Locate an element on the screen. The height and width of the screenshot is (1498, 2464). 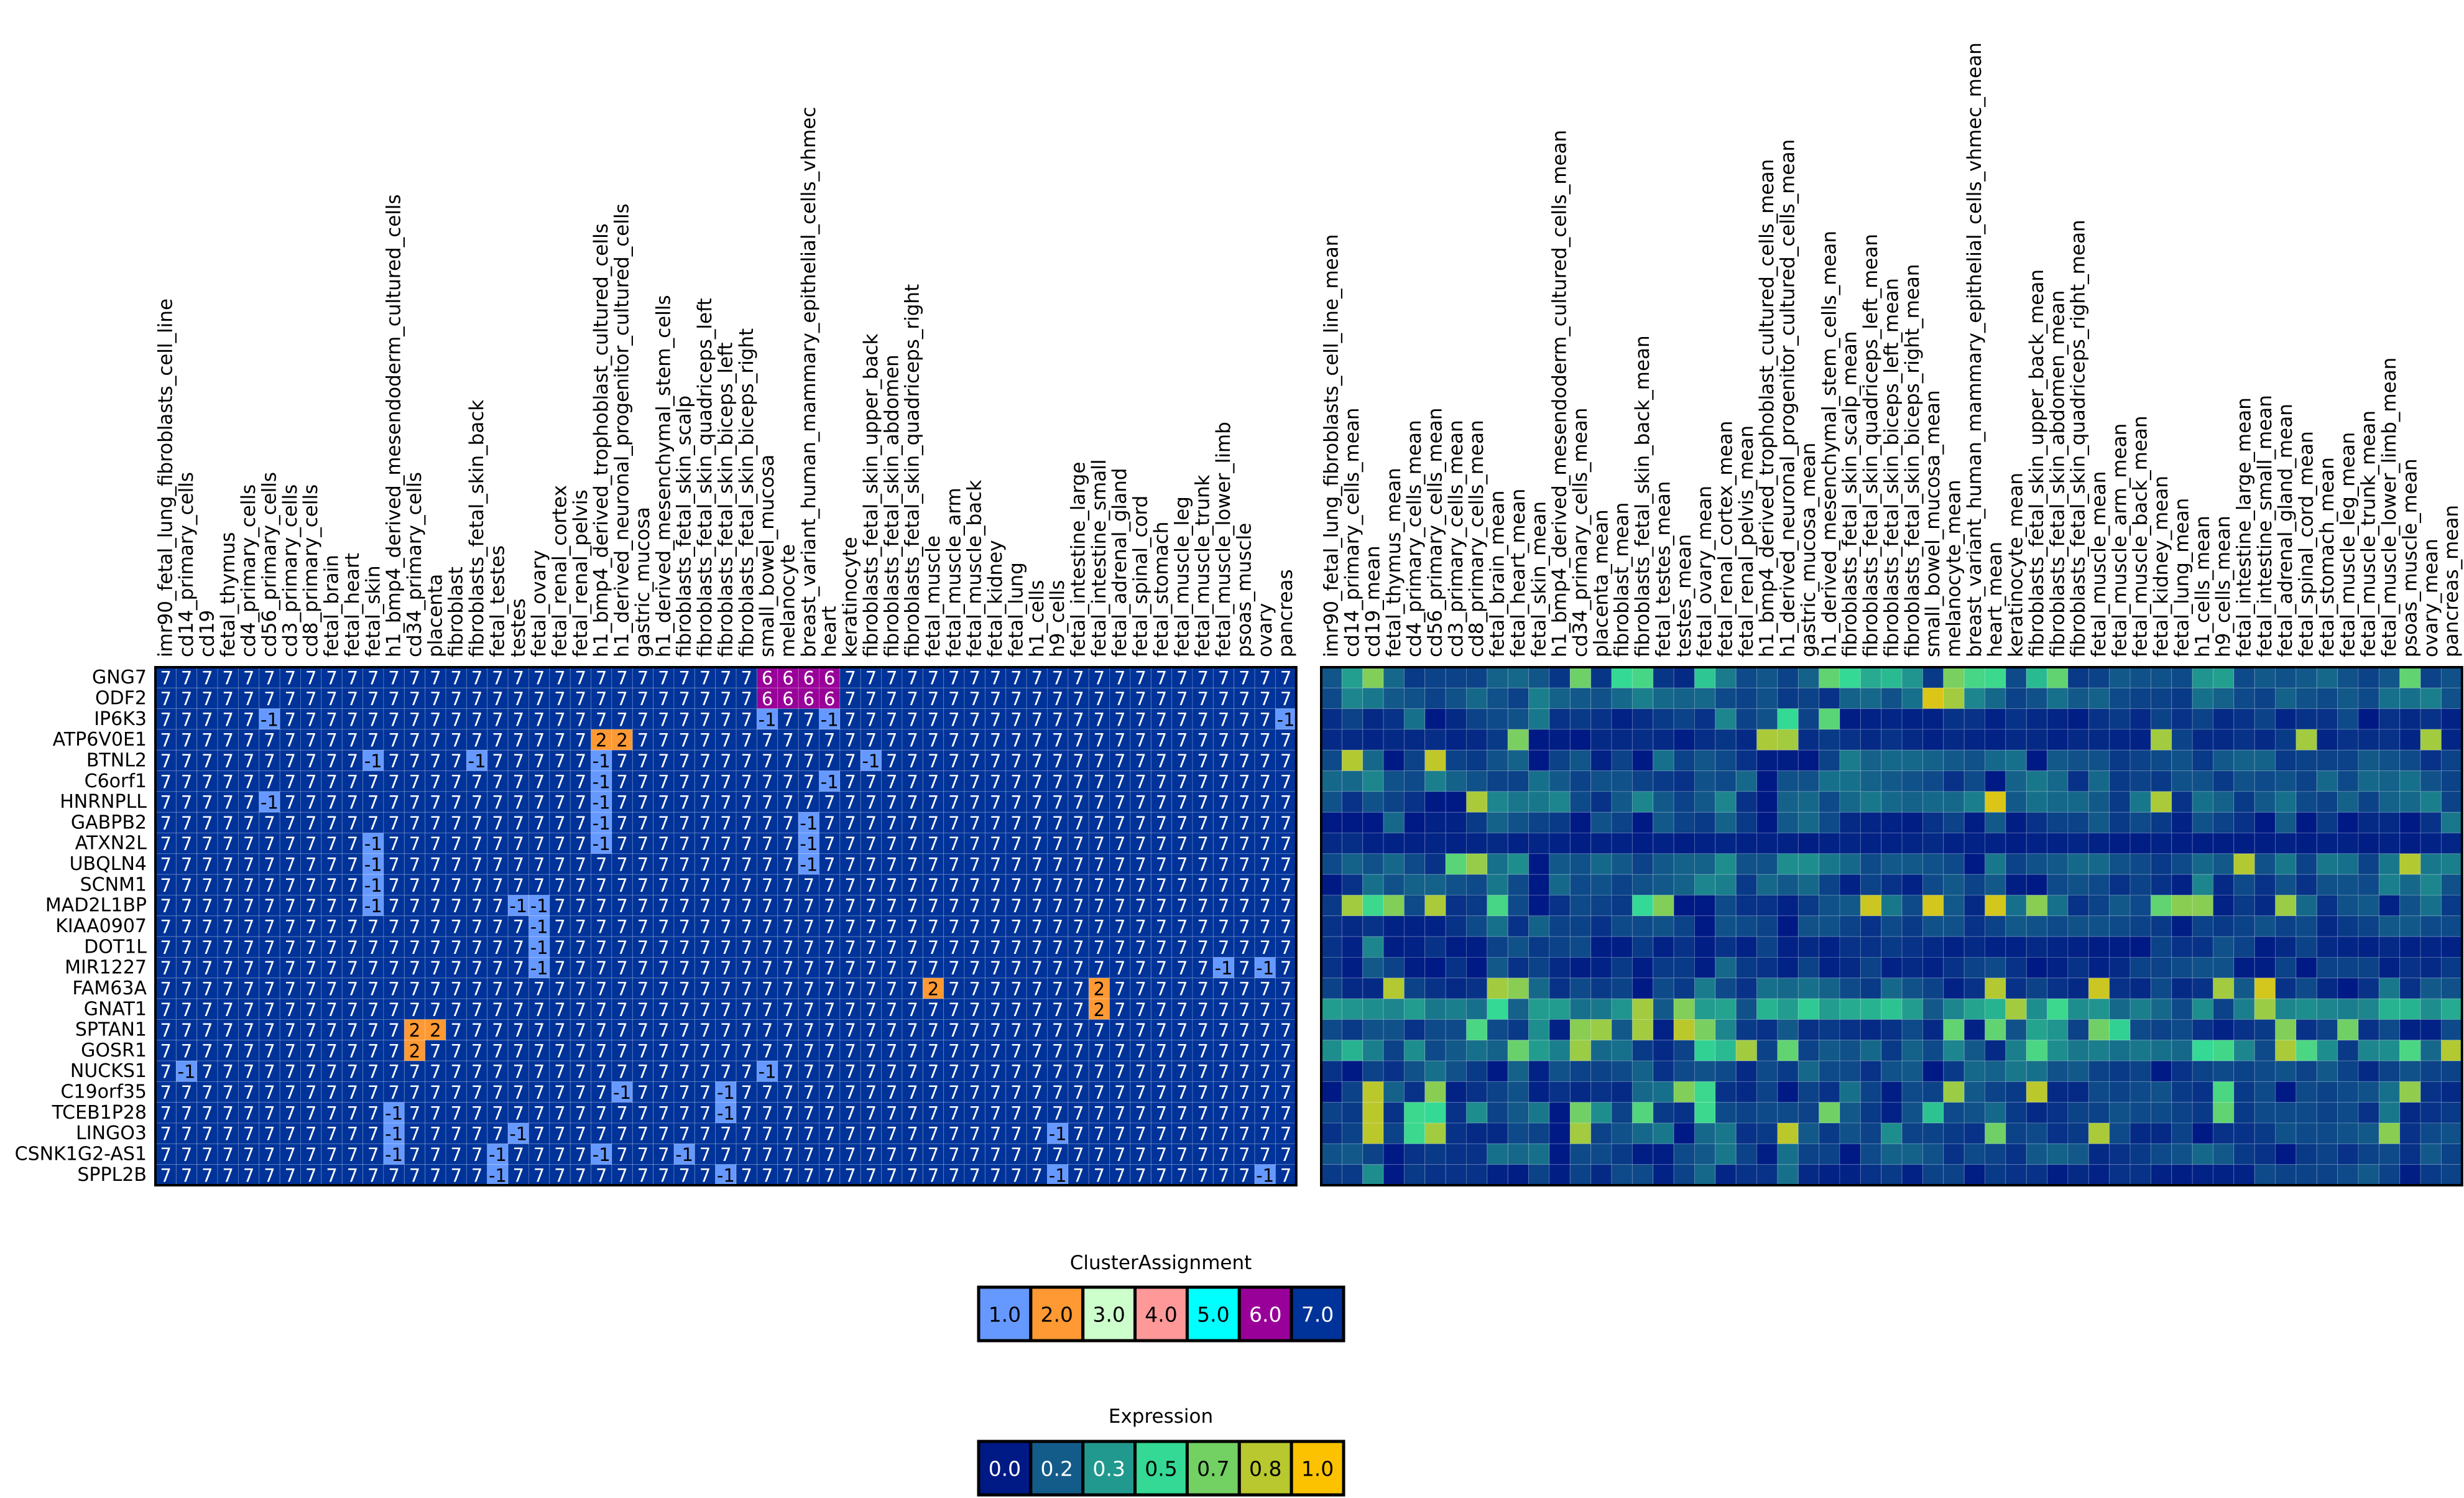
column-label: fetal_renal_pelvis_mean is located at coordinates (1746, 541).